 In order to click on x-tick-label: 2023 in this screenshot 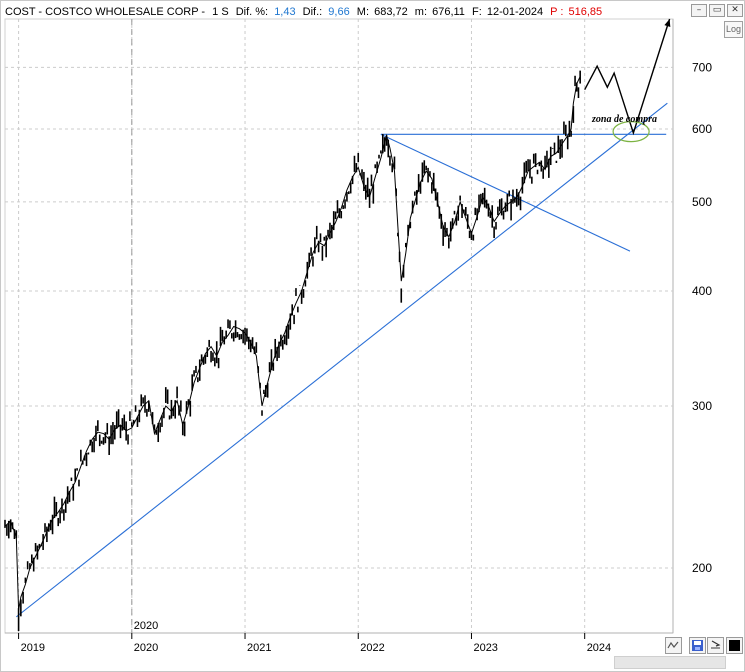, I will do `click(485, 648)`.